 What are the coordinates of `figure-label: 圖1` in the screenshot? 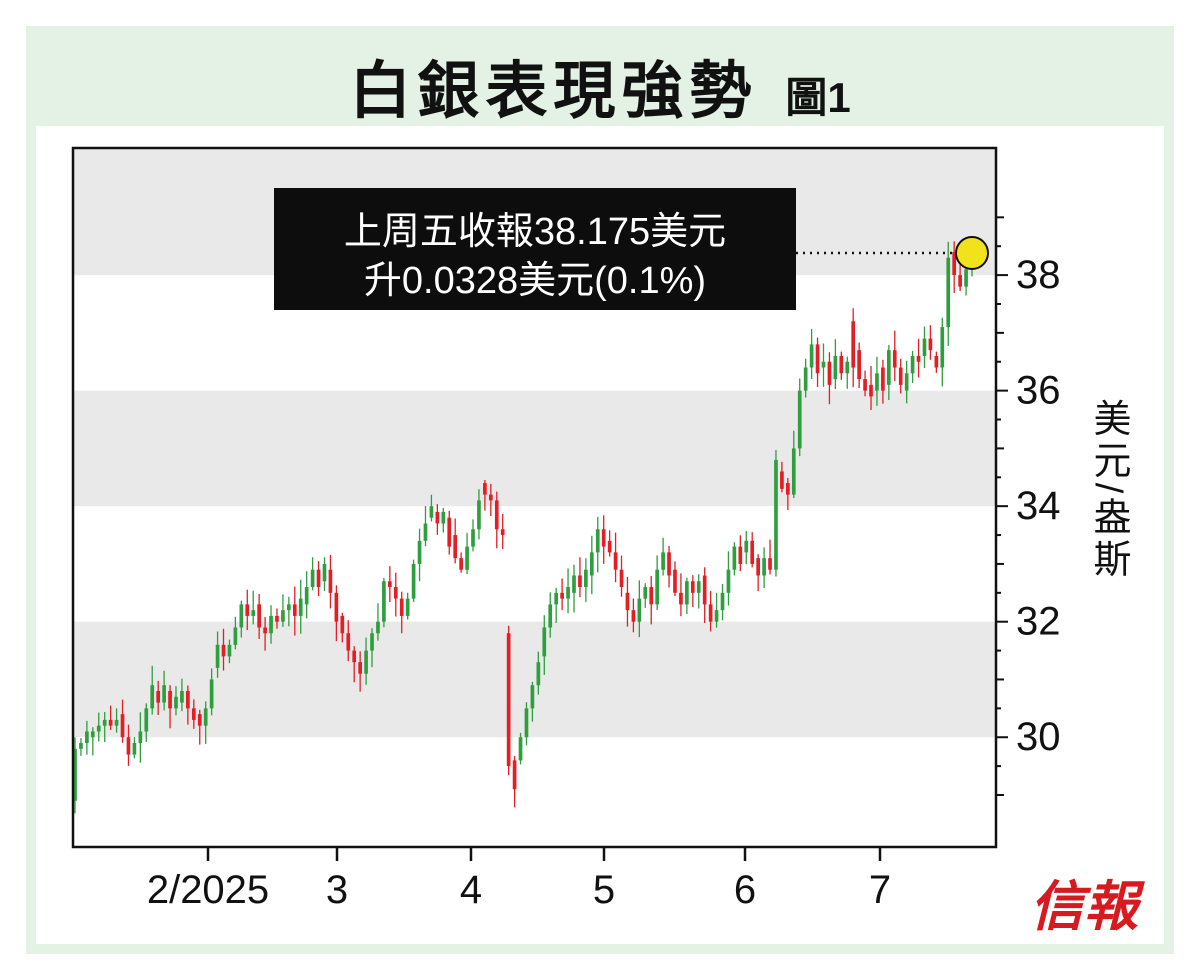 It's located at (818, 97).